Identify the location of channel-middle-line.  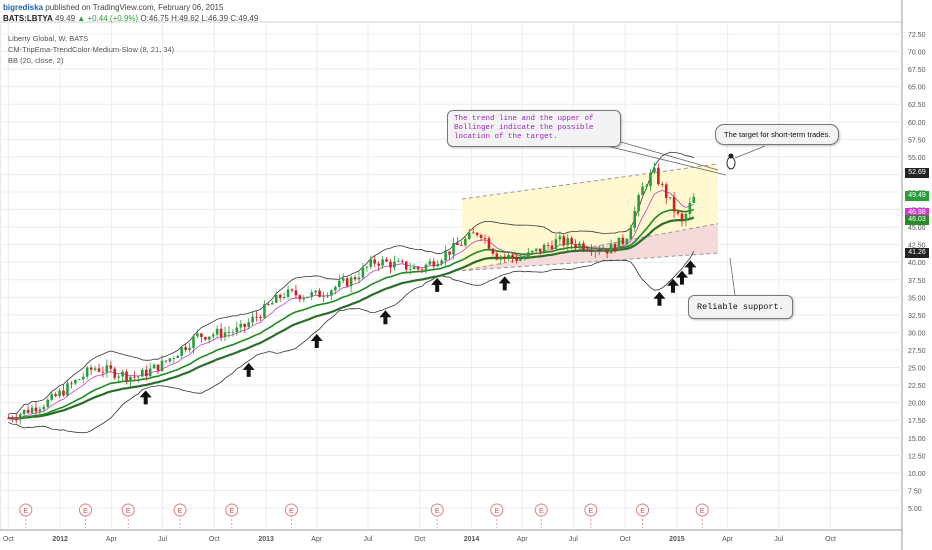
(590, 247).